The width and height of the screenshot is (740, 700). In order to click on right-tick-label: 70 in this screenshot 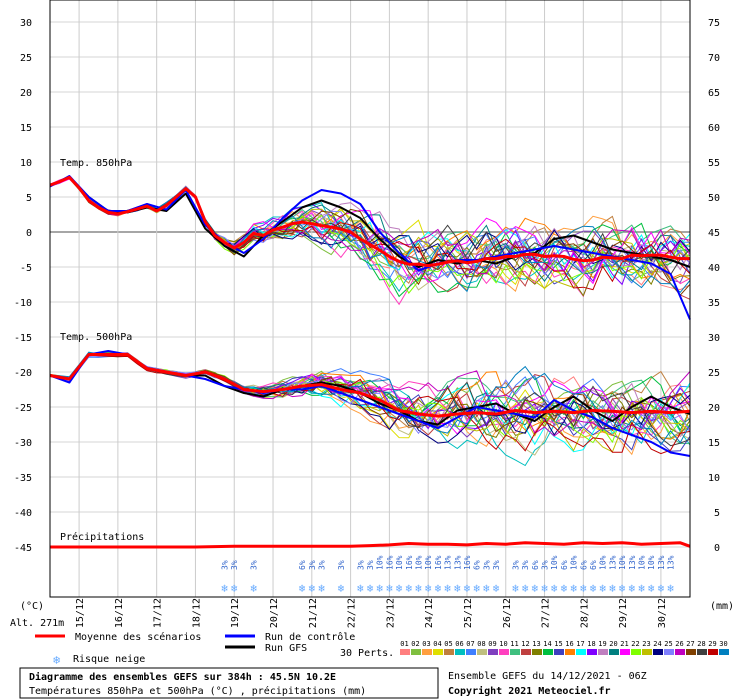, I will do `click(714, 58)`.